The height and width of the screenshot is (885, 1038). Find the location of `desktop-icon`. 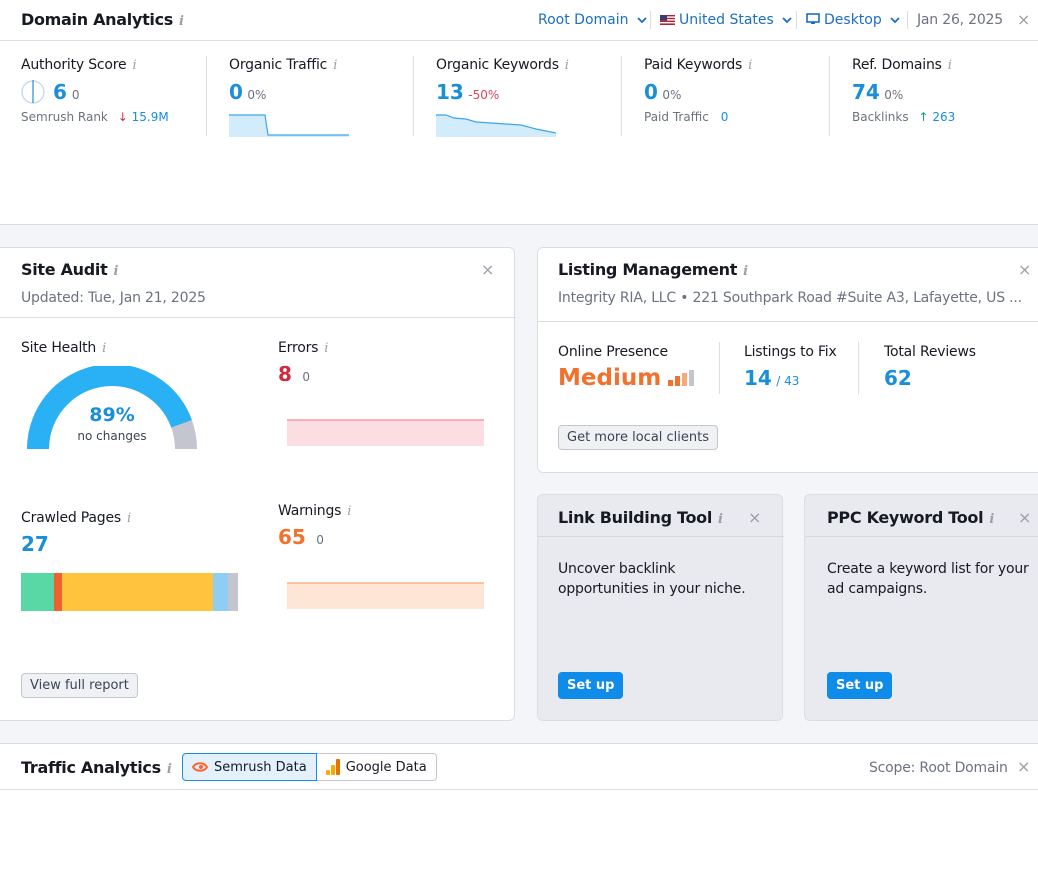

desktop-icon is located at coordinates (813, 18).